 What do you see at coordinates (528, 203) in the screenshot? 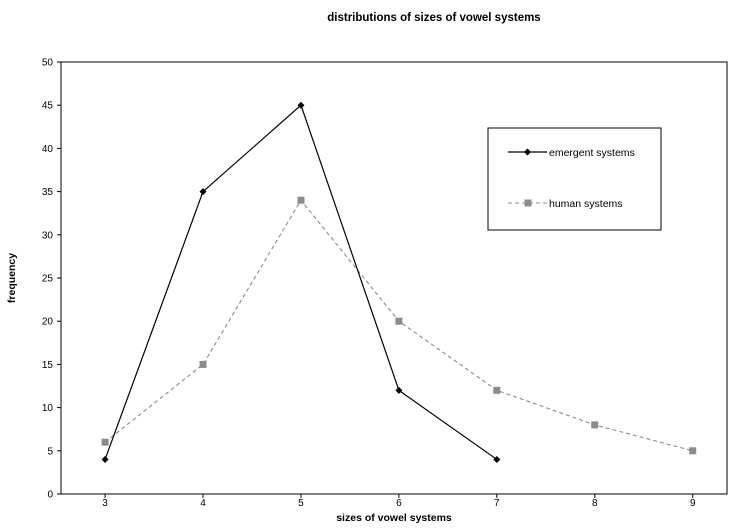
I see `legend-marker-human` at bounding box center [528, 203].